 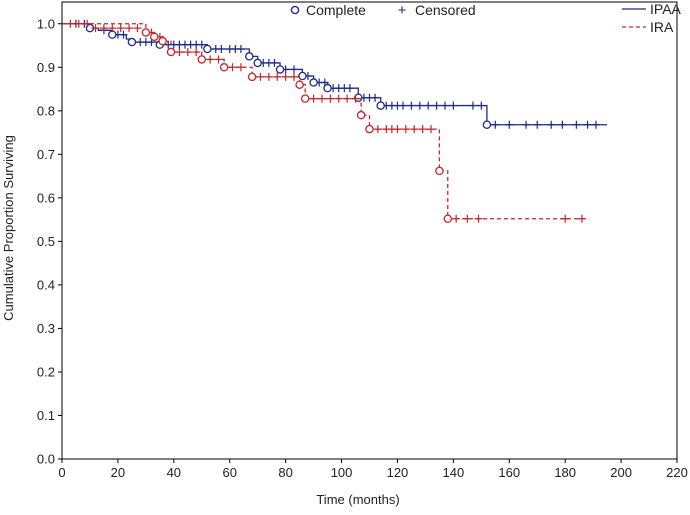 I want to click on x-tick-label: 220, so click(x=677, y=472).